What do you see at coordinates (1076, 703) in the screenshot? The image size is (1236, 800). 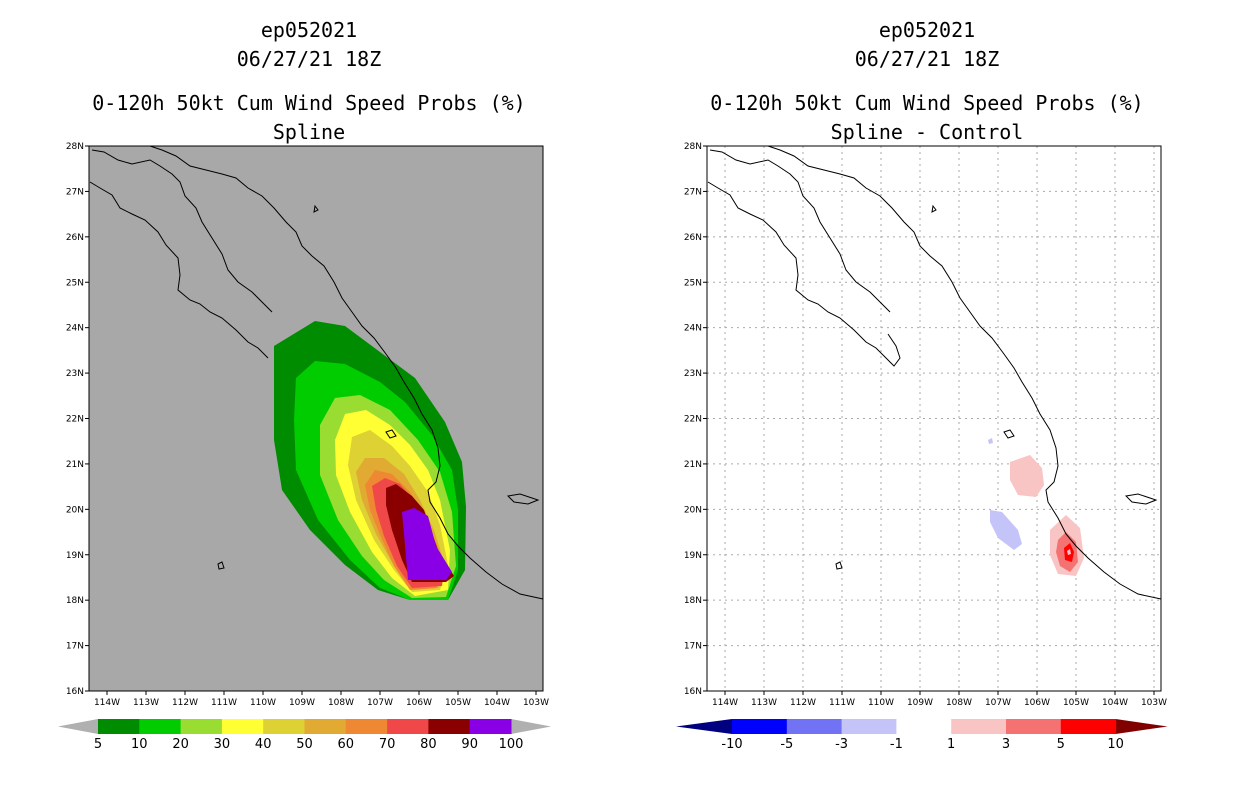 I see `lon-label: 105W` at bounding box center [1076, 703].